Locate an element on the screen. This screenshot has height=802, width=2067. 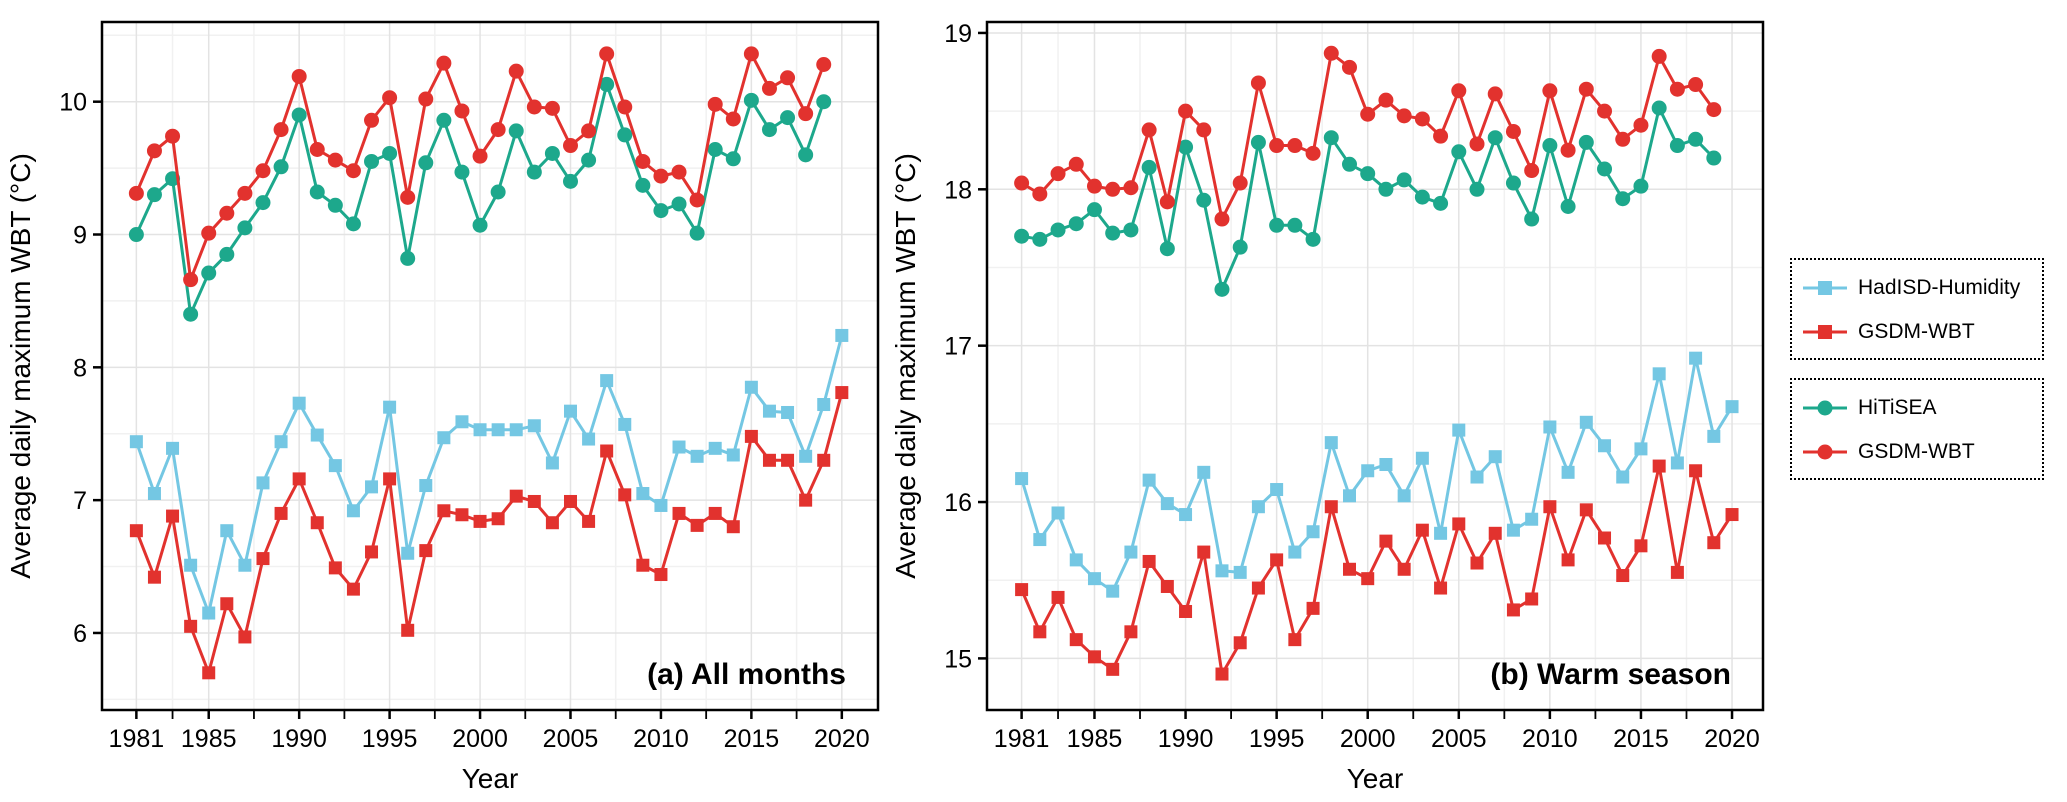
legend-item-gsdm-wbt-square: GSDM-WBT is located at coordinates (1922, 332).